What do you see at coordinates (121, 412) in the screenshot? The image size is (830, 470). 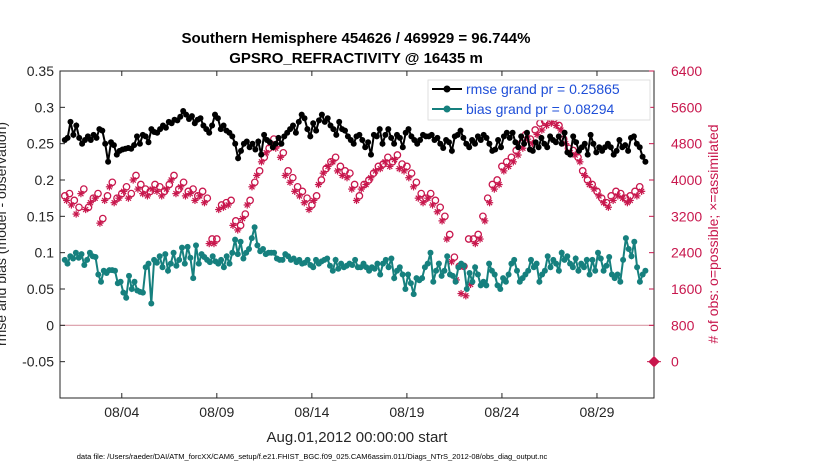 I see `x-tick-label: 08/04` at bounding box center [121, 412].